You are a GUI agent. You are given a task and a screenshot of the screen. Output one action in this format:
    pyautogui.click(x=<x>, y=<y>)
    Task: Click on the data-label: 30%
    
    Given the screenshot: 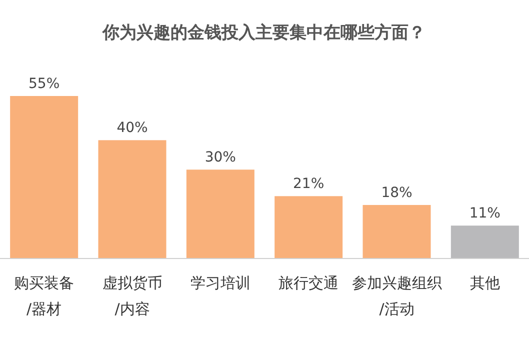 What is the action you would take?
    pyautogui.click(x=220, y=158)
    